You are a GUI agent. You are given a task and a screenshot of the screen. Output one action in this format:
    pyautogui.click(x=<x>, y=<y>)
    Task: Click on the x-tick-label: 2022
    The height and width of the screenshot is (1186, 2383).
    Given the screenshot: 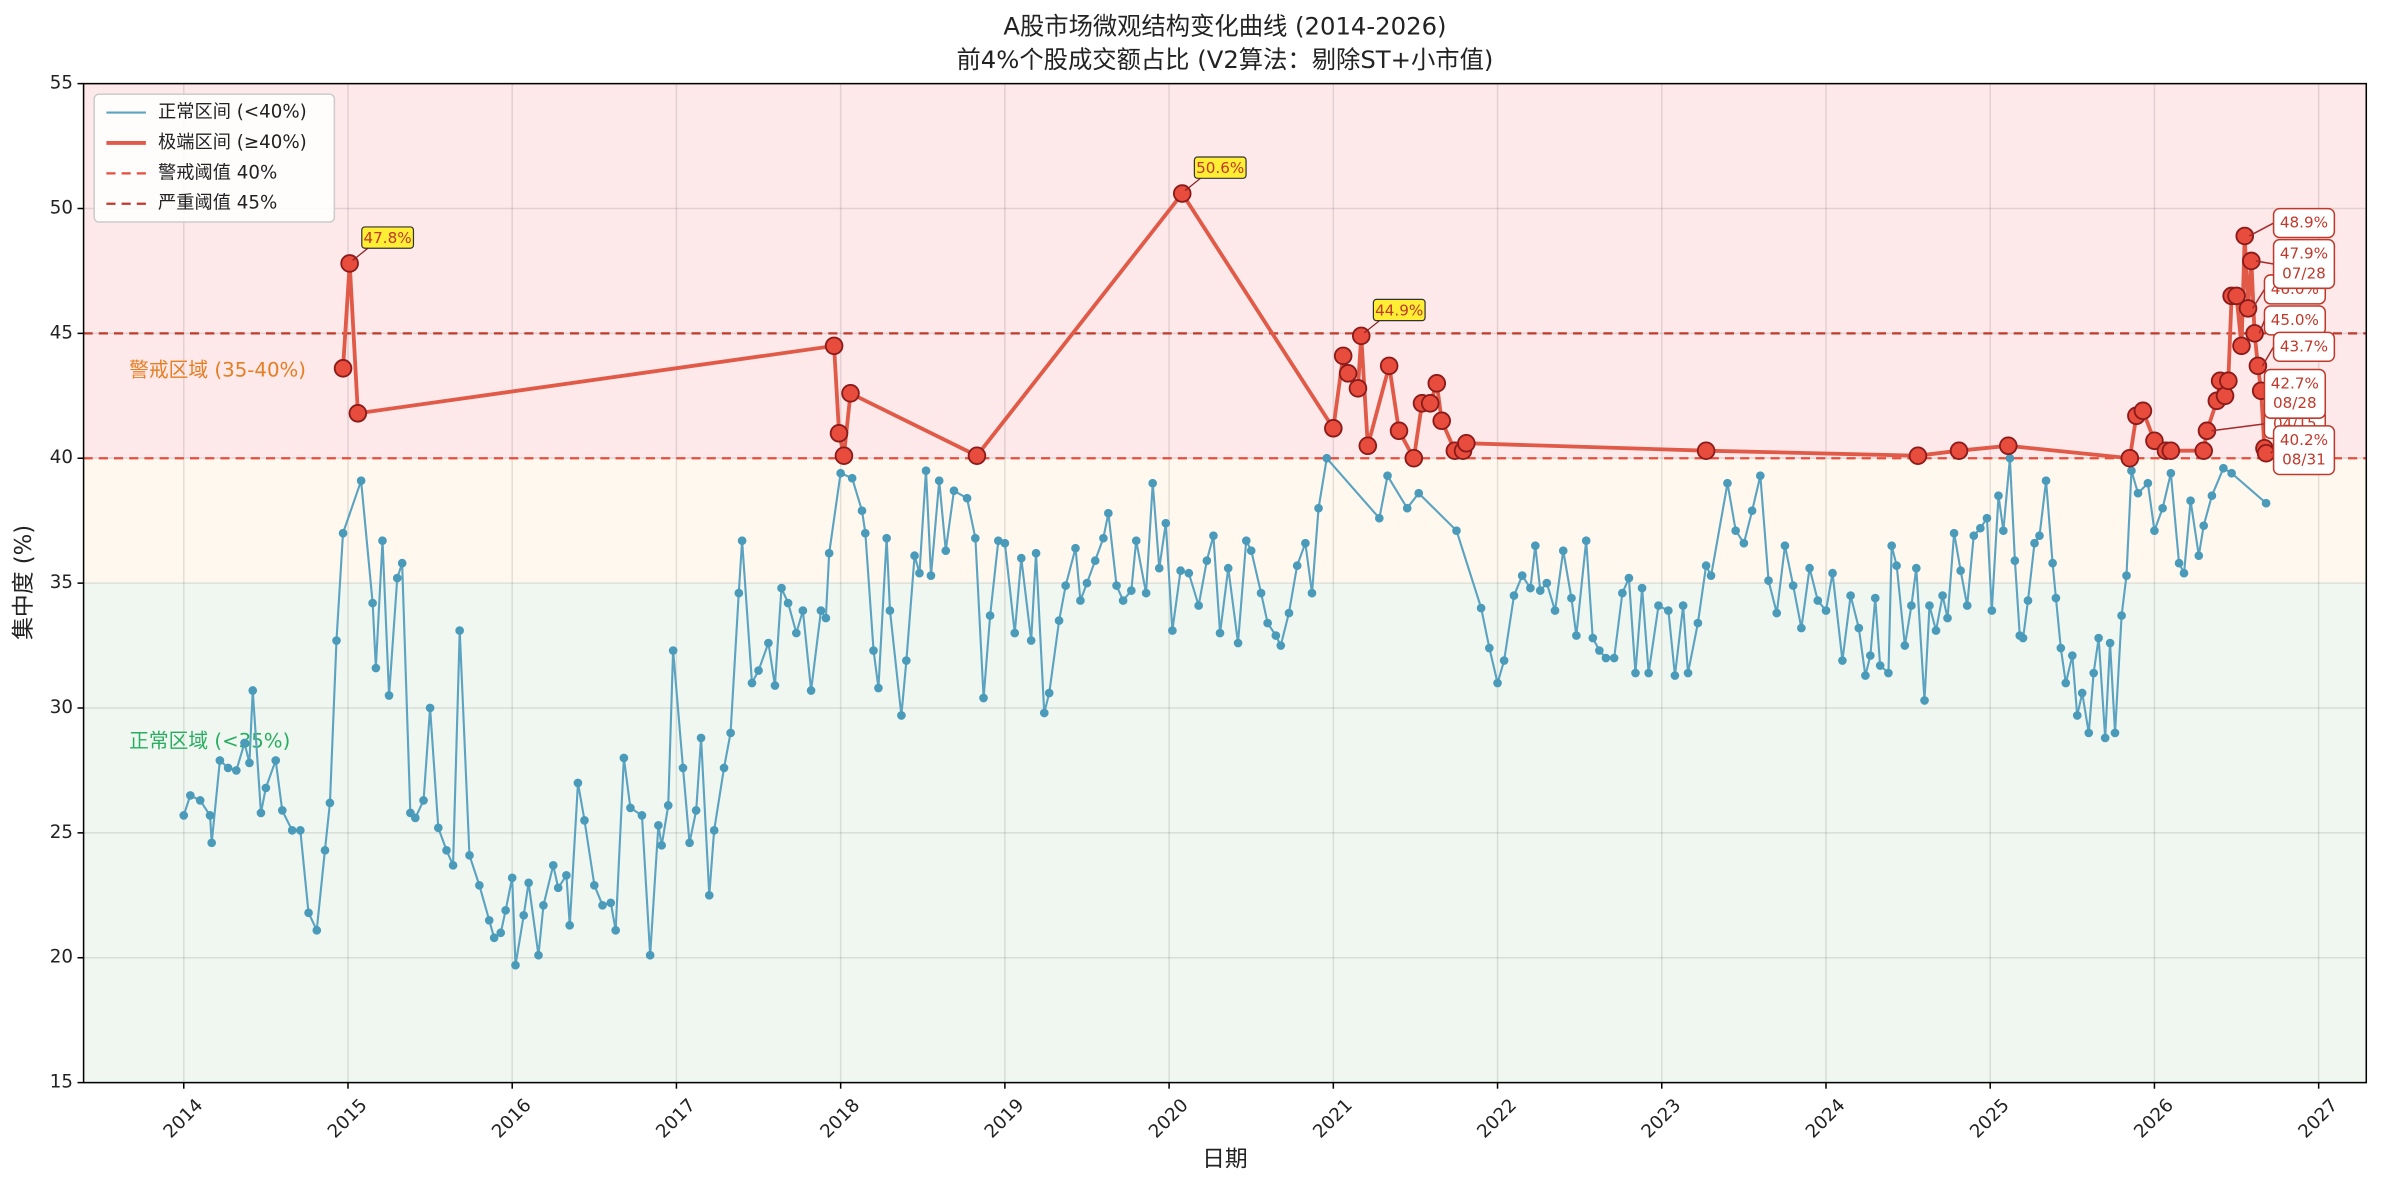 What is the action you would take?
    pyautogui.click(x=1497, y=1119)
    